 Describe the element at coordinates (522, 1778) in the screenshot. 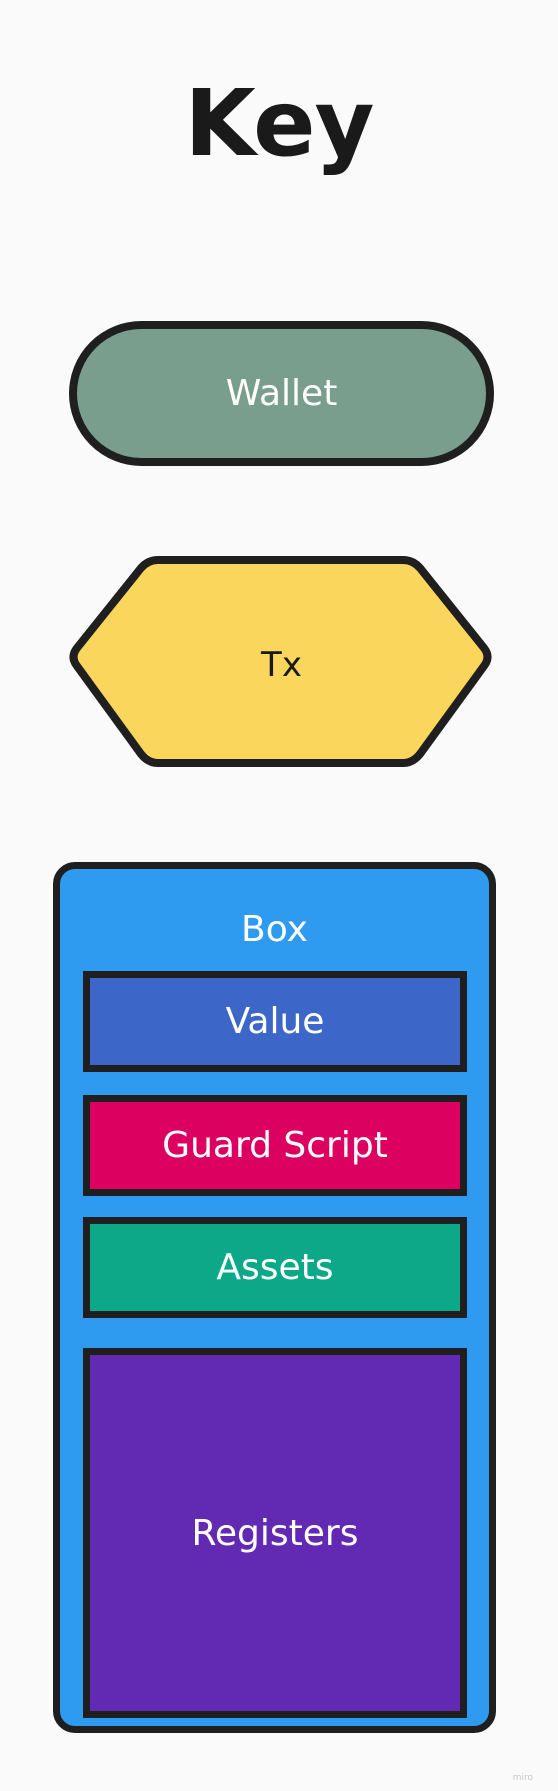

I see `miro-watermark: miro` at that location.